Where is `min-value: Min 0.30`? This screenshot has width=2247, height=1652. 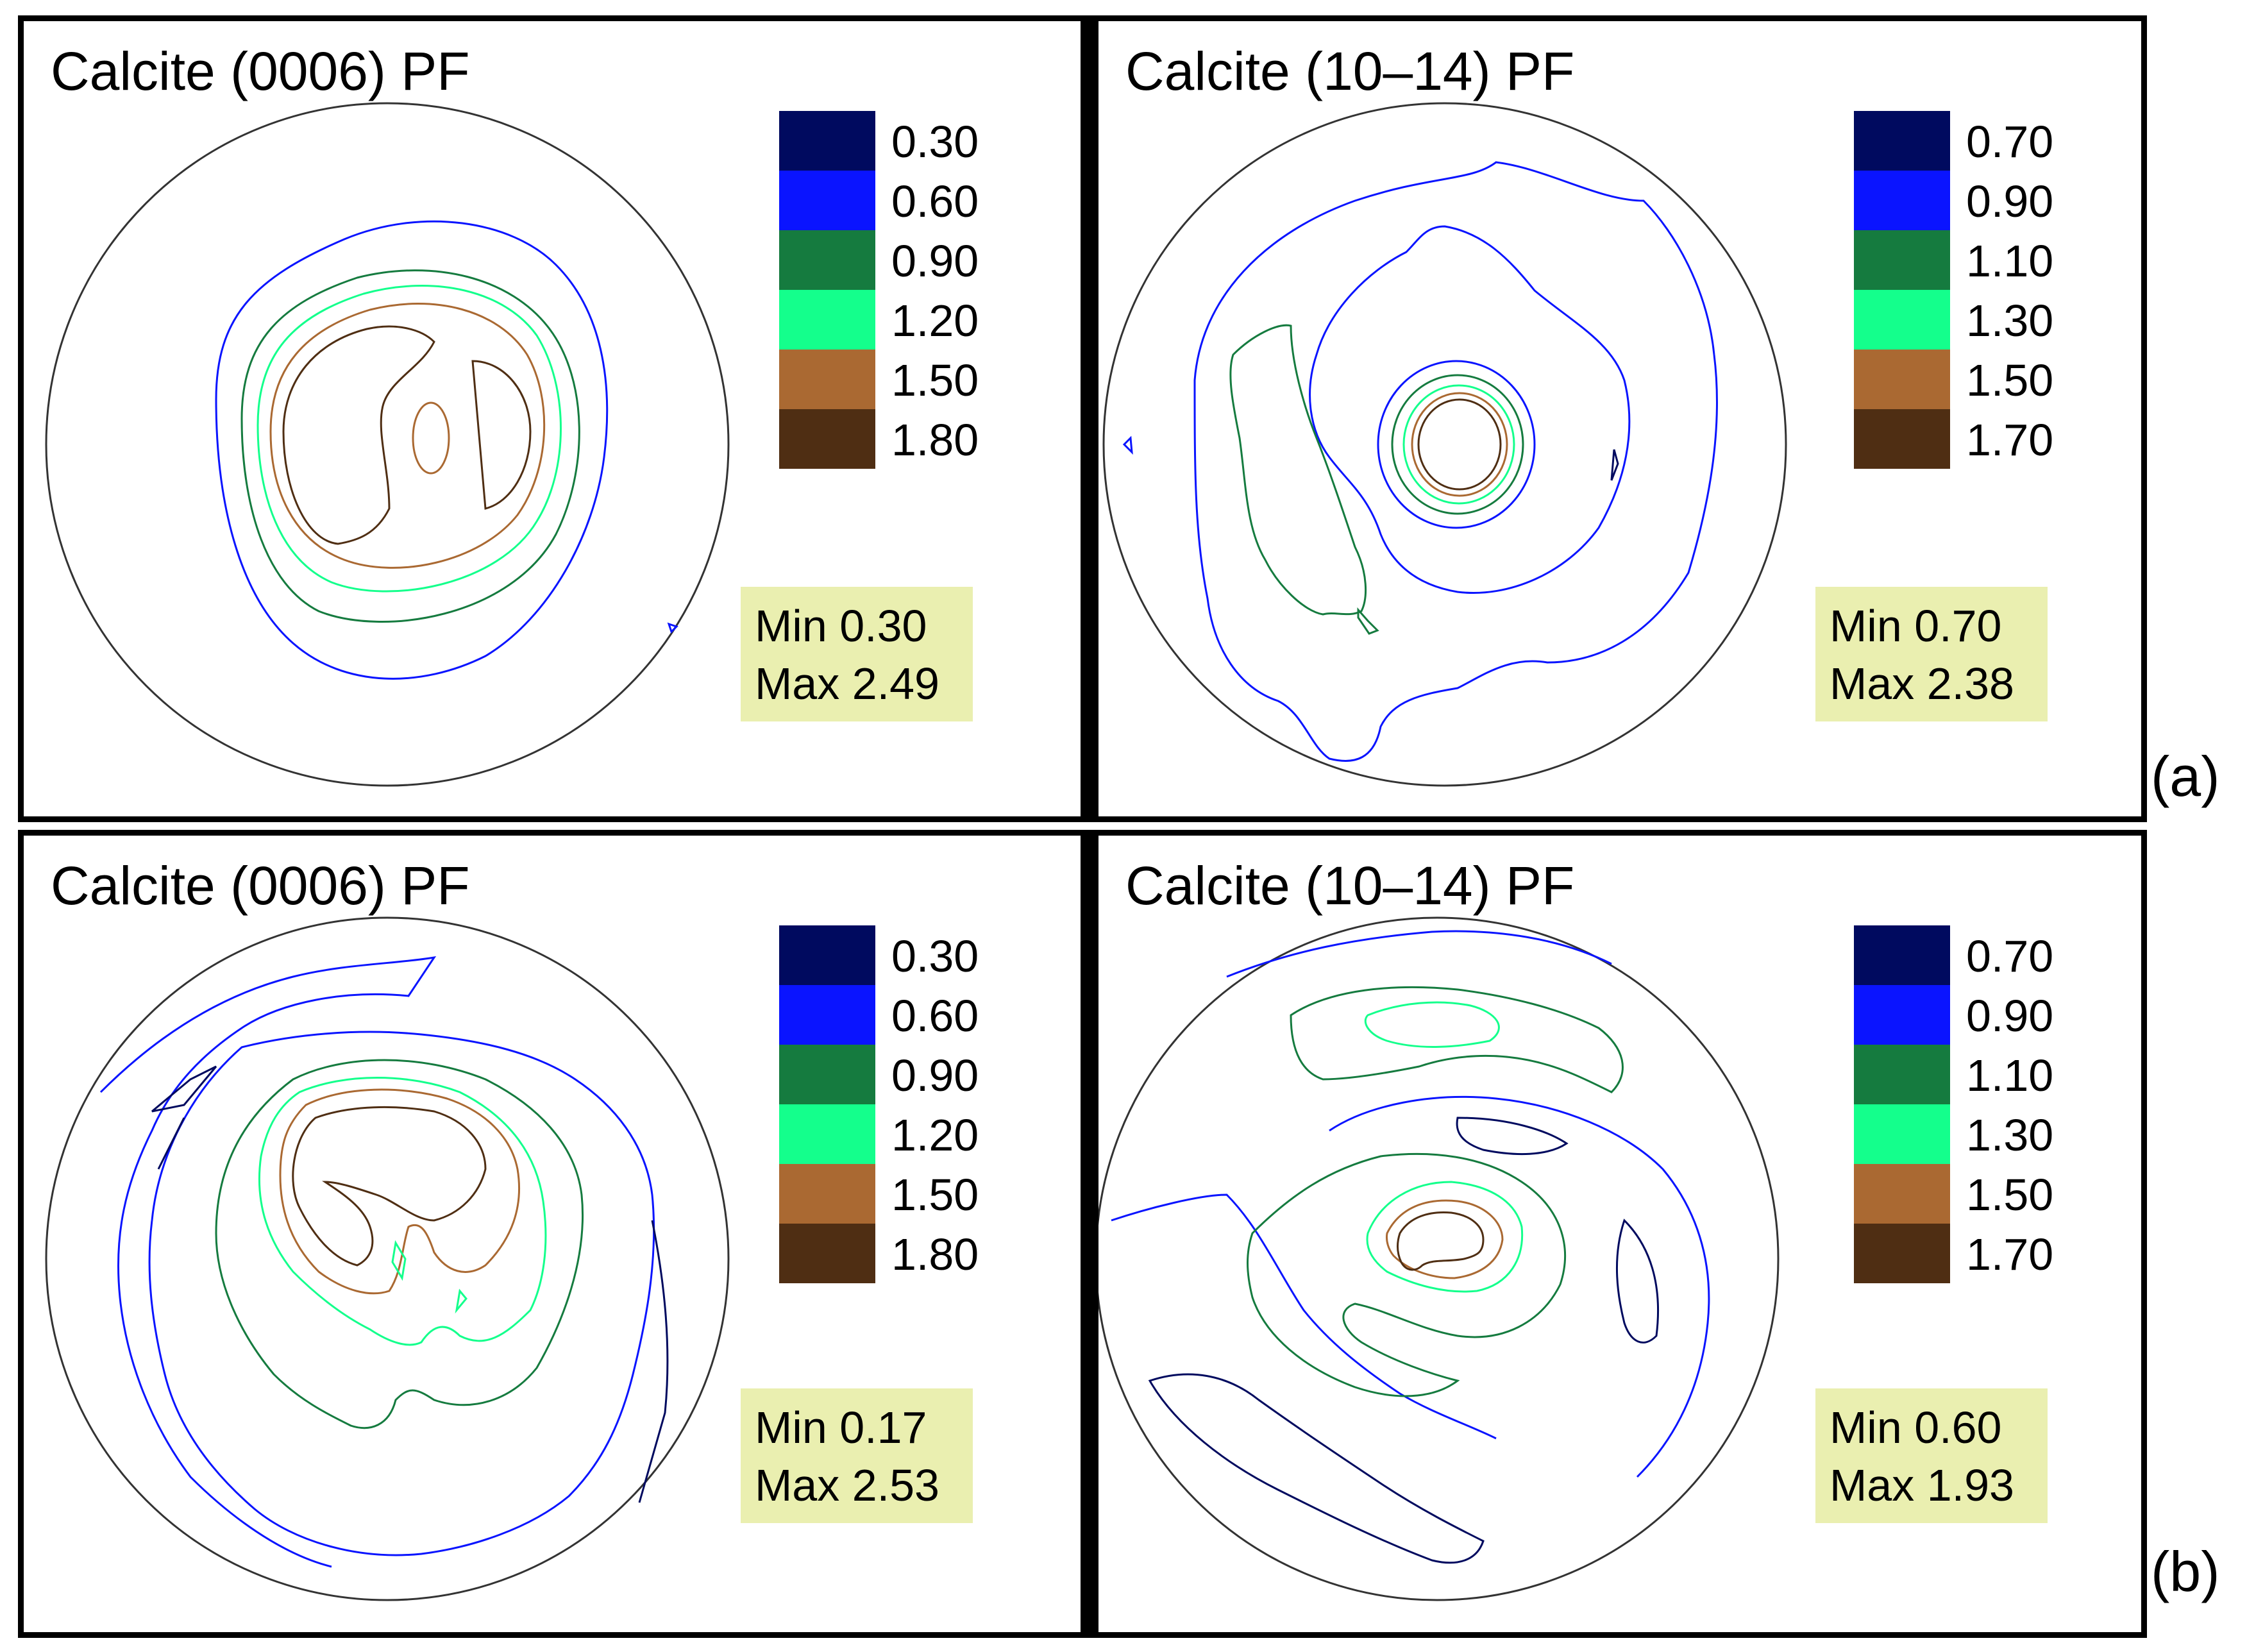 min-value: Min 0.30 is located at coordinates (841, 626).